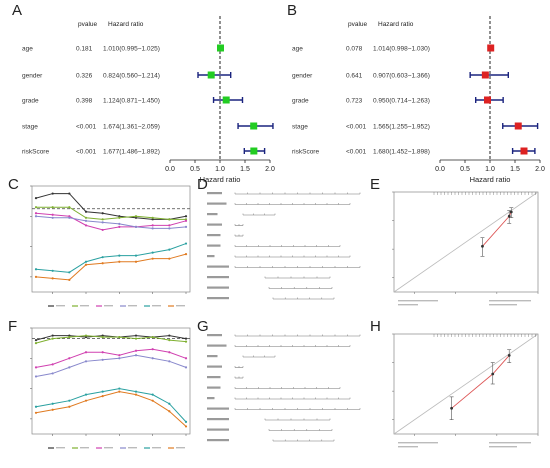 The width and height of the screenshot is (550, 468). Describe the element at coordinates (401, 101) in the screenshot. I see `forest-b-row-hr: 0.950(0.714~1.263)` at that location.